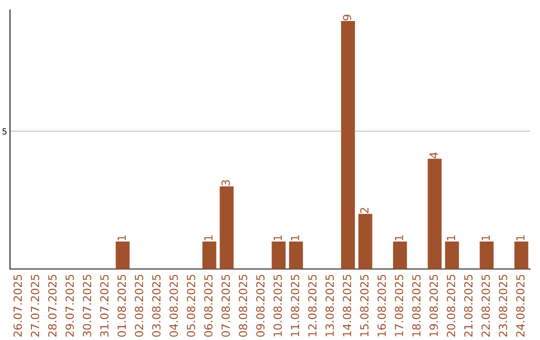  Describe the element at coordinates (243, 305) in the screenshot. I see `x-tick-label: 08.08.2025` at that location.